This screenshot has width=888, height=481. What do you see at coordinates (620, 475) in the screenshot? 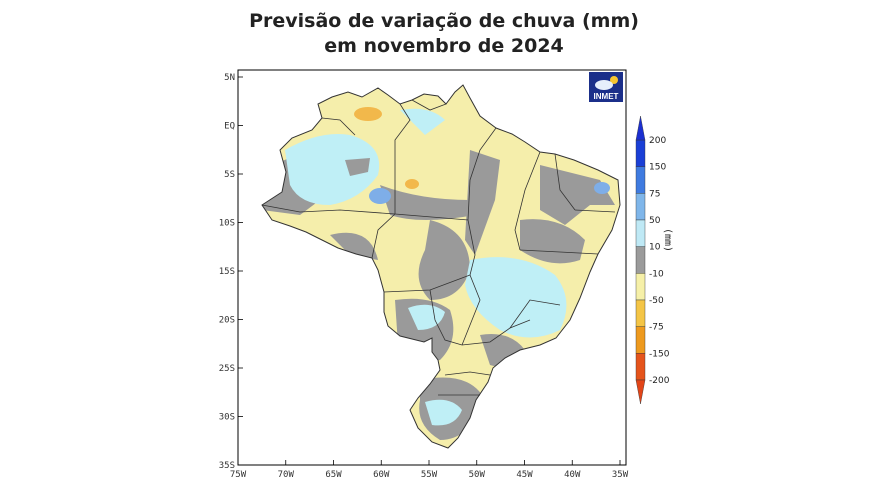
I see `longitude-label: 35W` at bounding box center [620, 475].